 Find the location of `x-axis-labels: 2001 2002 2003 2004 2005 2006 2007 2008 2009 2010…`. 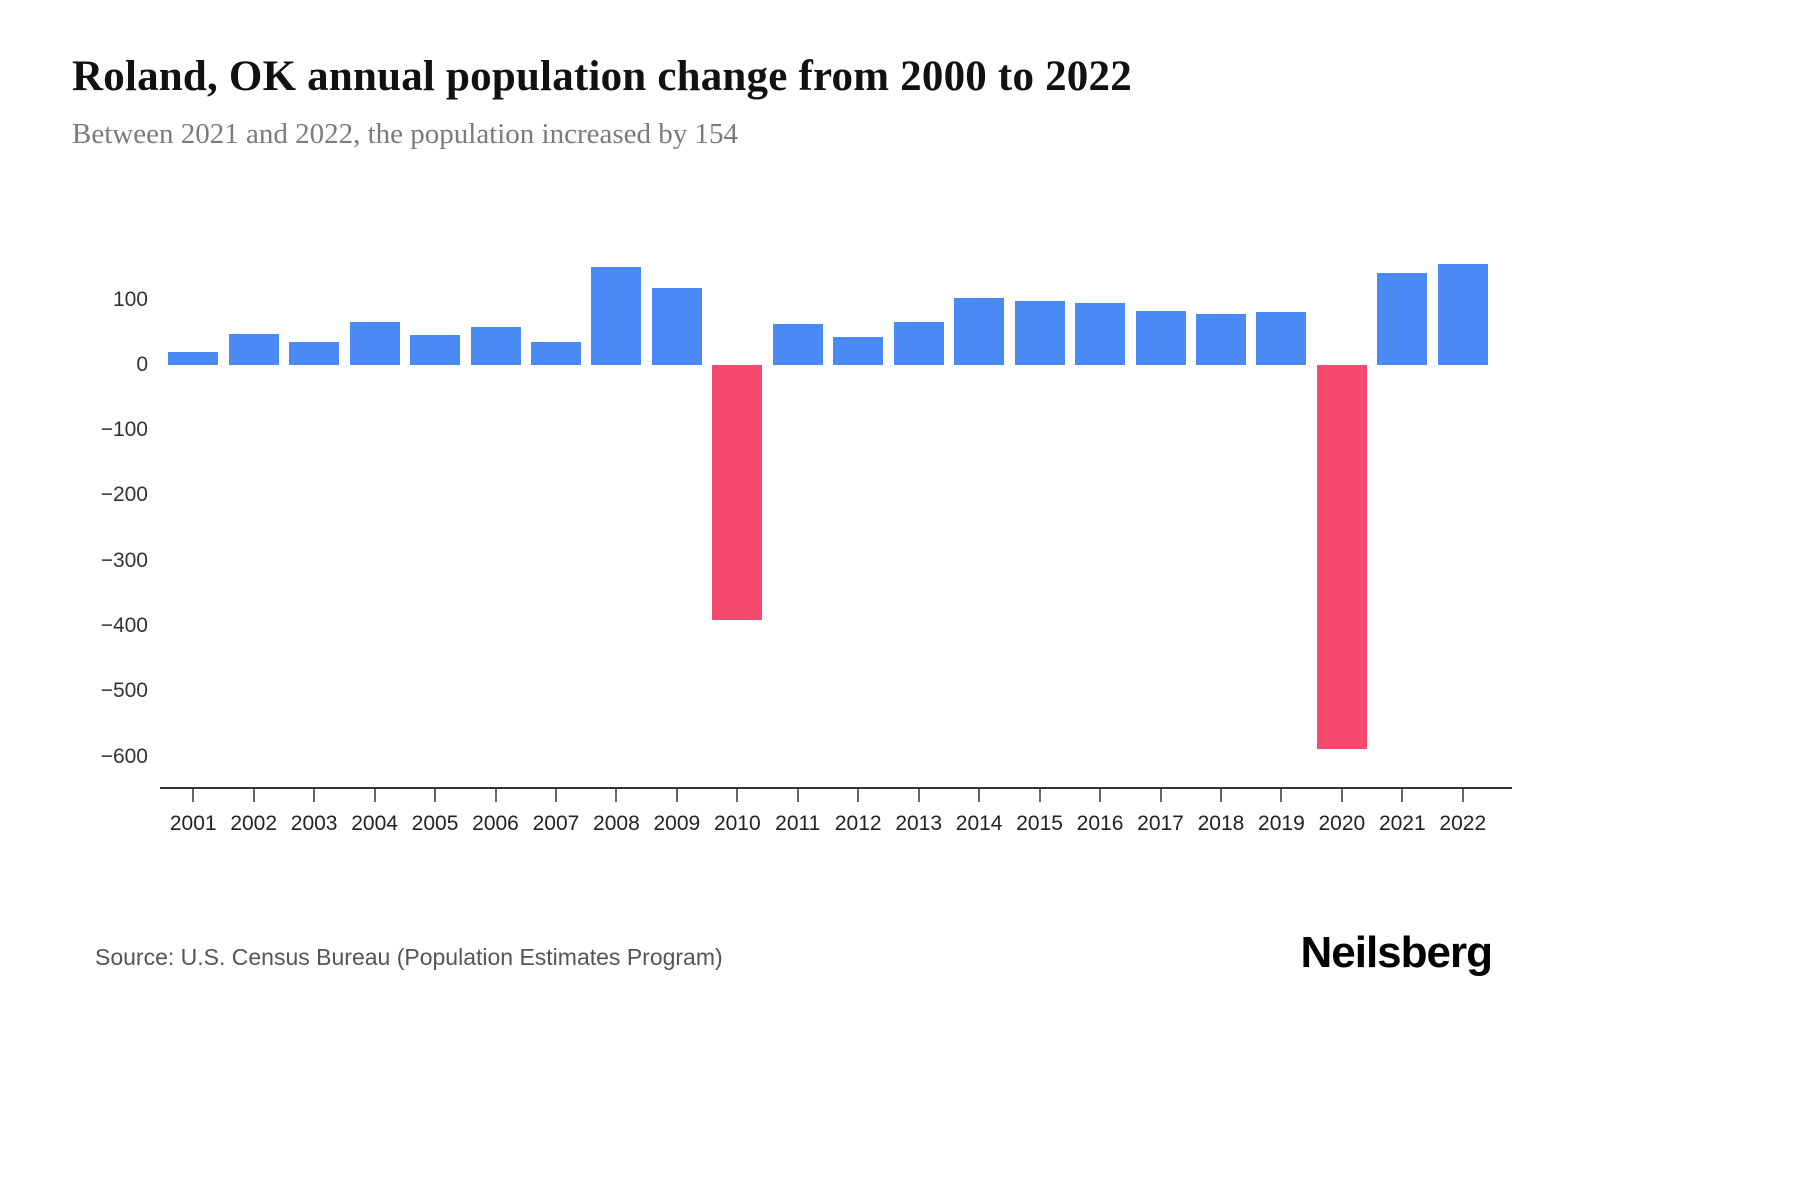

x-axis-labels: 2001 2002 2003 2004 2005 2006 2007 2008 2009 2010… is located at coordinates (828, 827).